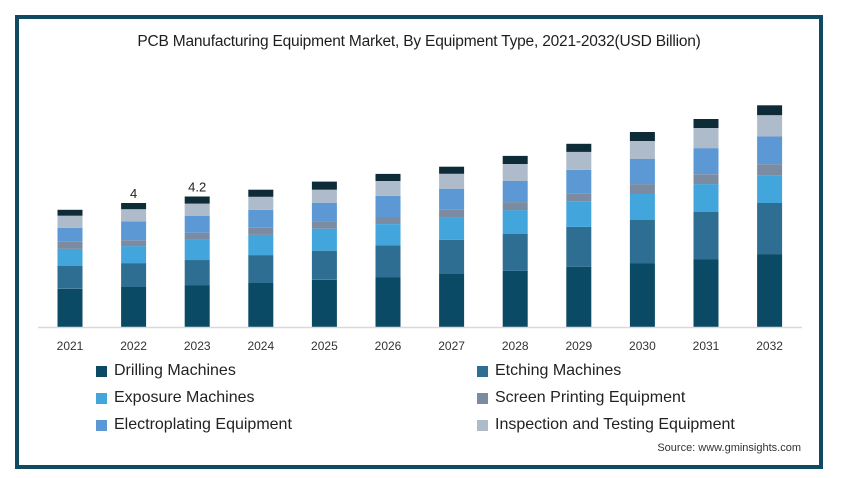 This screenshot has height=478, width=853. What do you see at coordinates (729, 448) in the screenshot?
I see `source-note: Source: www.gminsights.com` at bounding box center [729, 448].